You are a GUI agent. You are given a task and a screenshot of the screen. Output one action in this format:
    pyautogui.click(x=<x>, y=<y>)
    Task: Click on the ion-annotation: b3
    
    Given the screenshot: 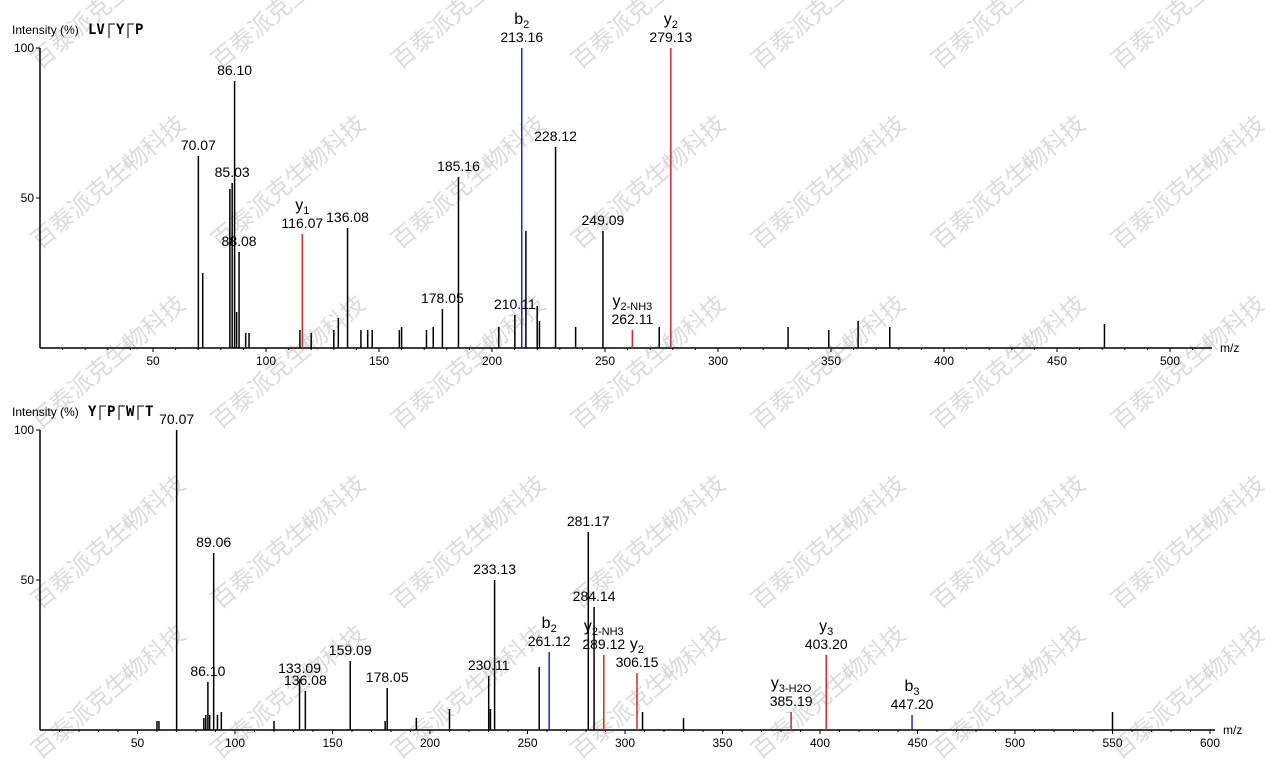 What is the action you would take?
    pyautogui.click(x=912, y=688)
    